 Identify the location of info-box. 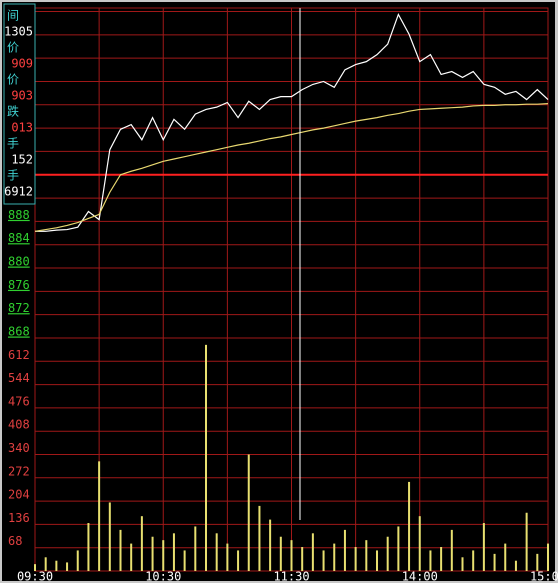
(19, 104).